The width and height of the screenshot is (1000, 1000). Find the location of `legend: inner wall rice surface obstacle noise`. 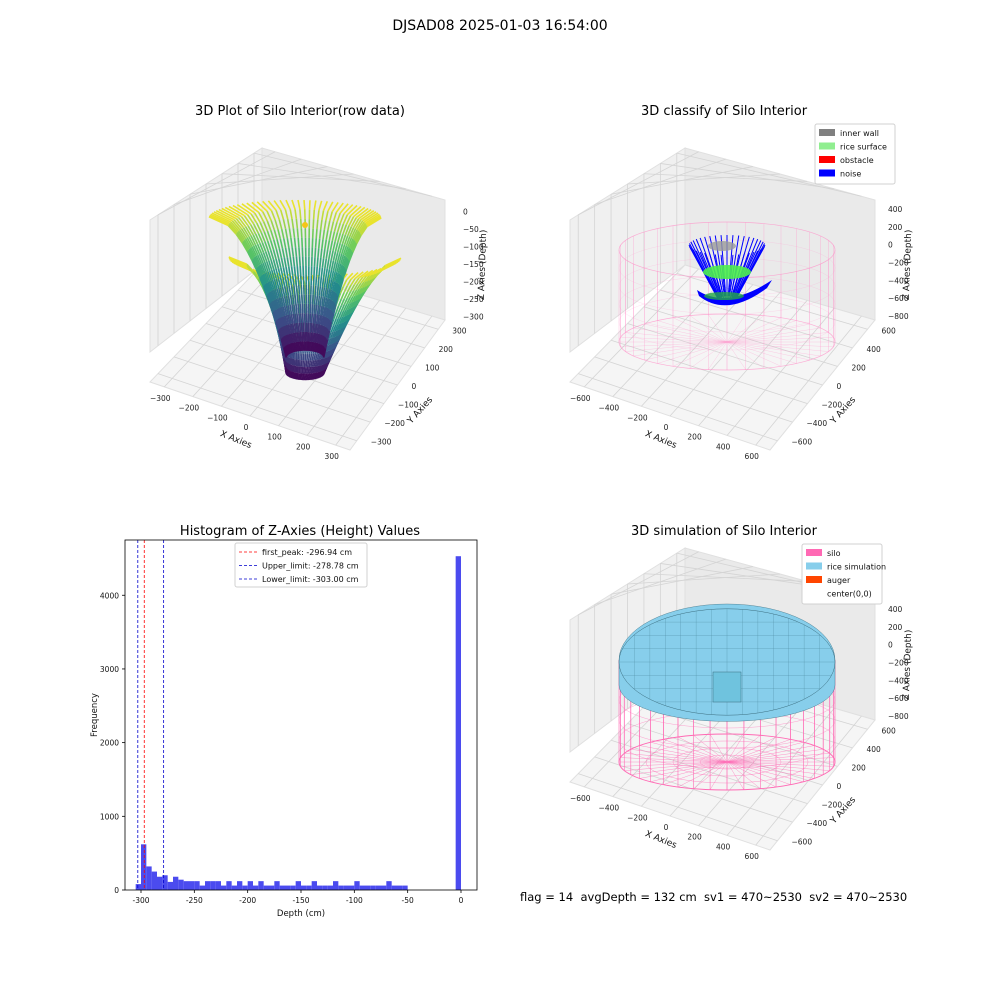

legend: inner wall rice surface obstacle noise is located at coordinates (855, 154).